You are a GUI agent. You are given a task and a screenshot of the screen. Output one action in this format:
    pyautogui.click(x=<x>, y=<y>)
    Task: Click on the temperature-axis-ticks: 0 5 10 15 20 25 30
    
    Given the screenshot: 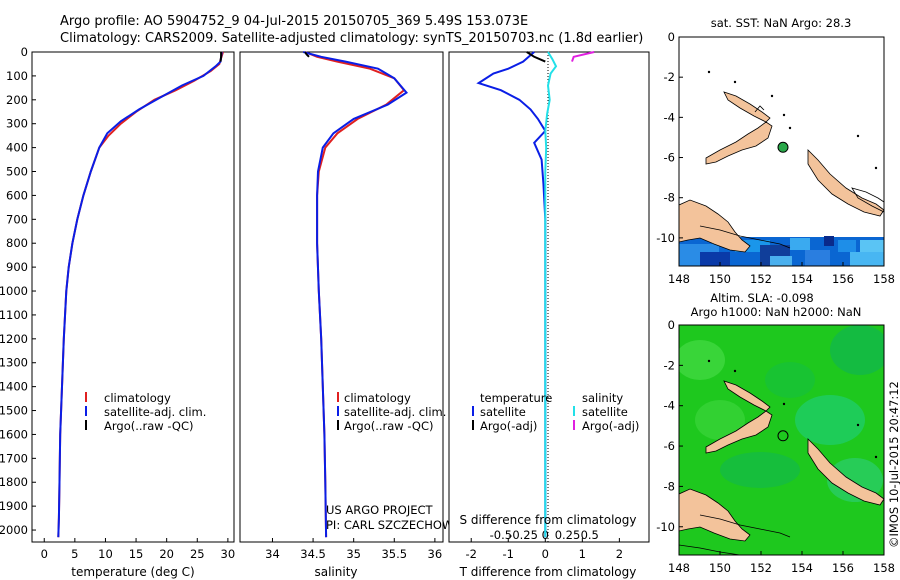 What is the action you would take?
    pyautogui.click(x=138, y=549)
    